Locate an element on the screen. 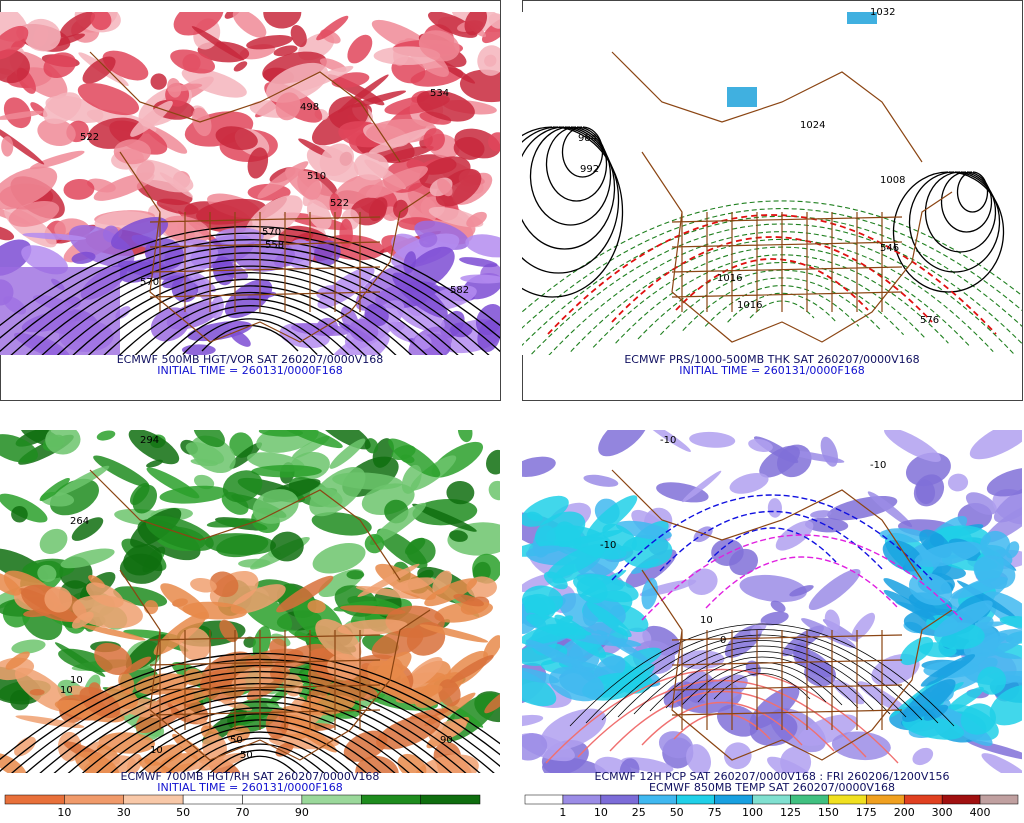 The image size is (1024, 823). contour-label: 294 is located at coordinates (149, 440).